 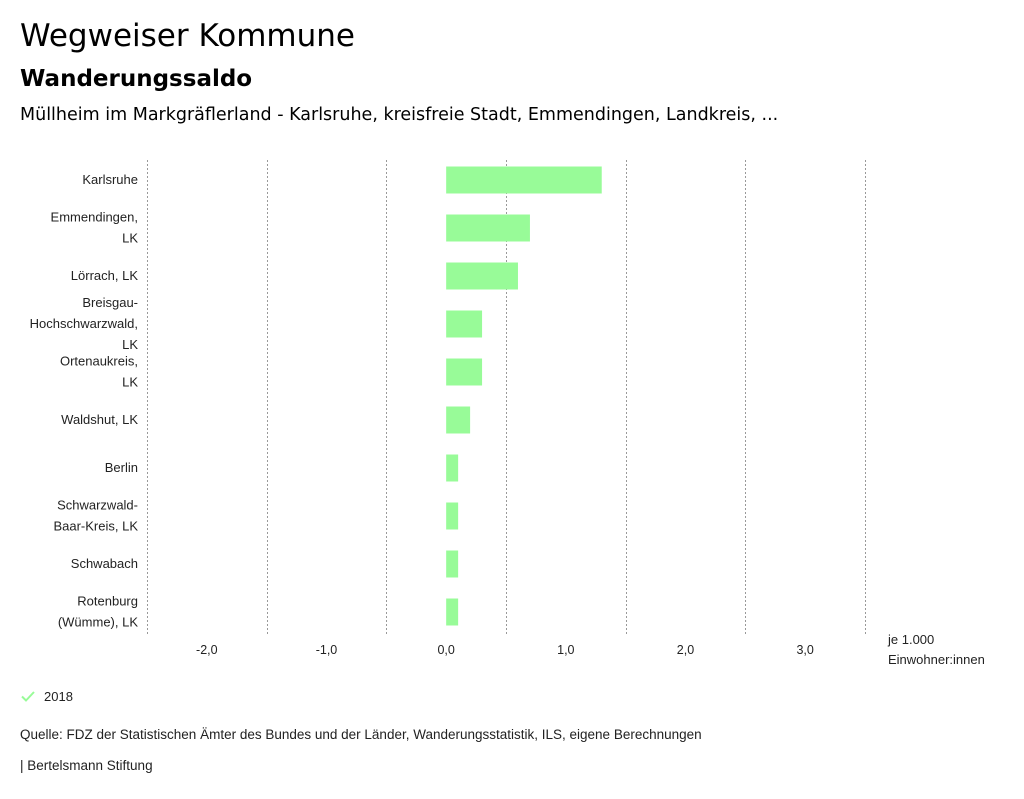 I want to click on x-axis-unit-line-2: Einwohner:innen, so click(x=936, y=659).